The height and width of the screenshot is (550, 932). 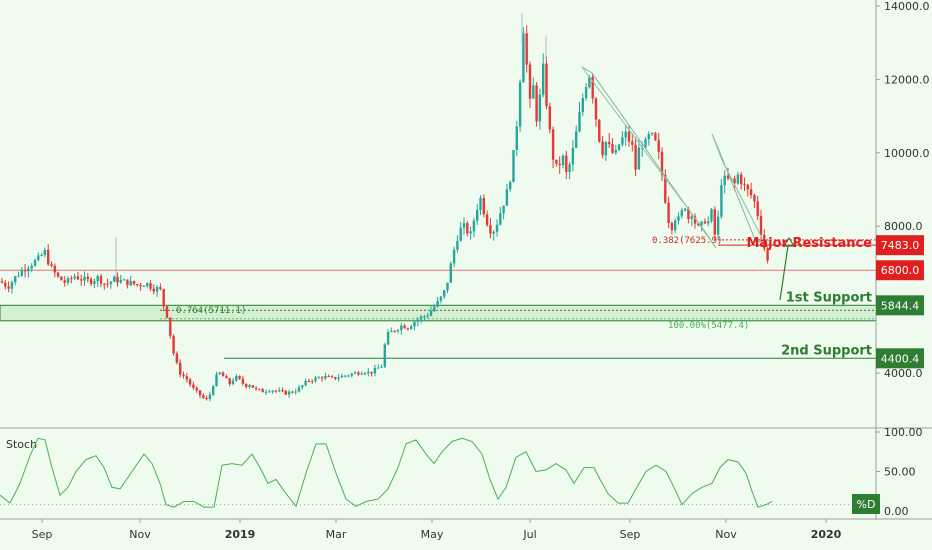 I want to click on first-support-label: 1st Support, so click(x=829, y=297).